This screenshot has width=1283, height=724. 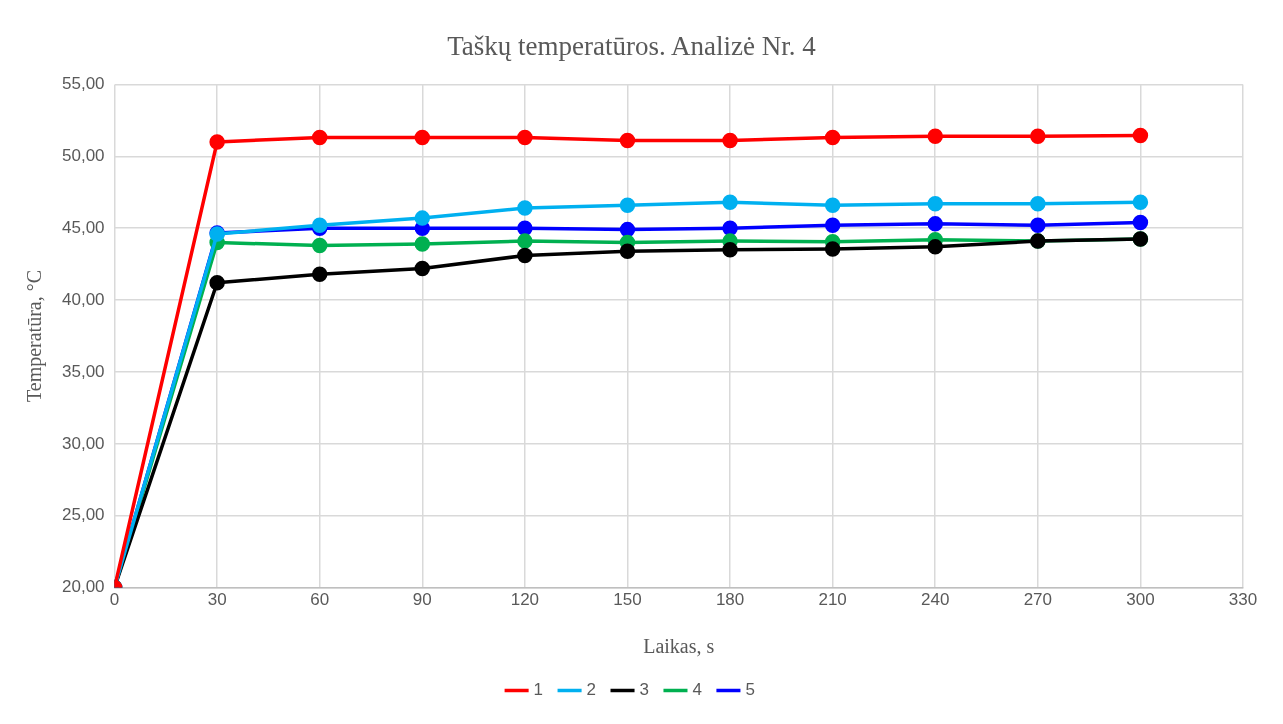 What do you see at coordinates (83, 84) in the screenshot?
I see `y-tick-label: 55,00` at bounding box center [83, 84].